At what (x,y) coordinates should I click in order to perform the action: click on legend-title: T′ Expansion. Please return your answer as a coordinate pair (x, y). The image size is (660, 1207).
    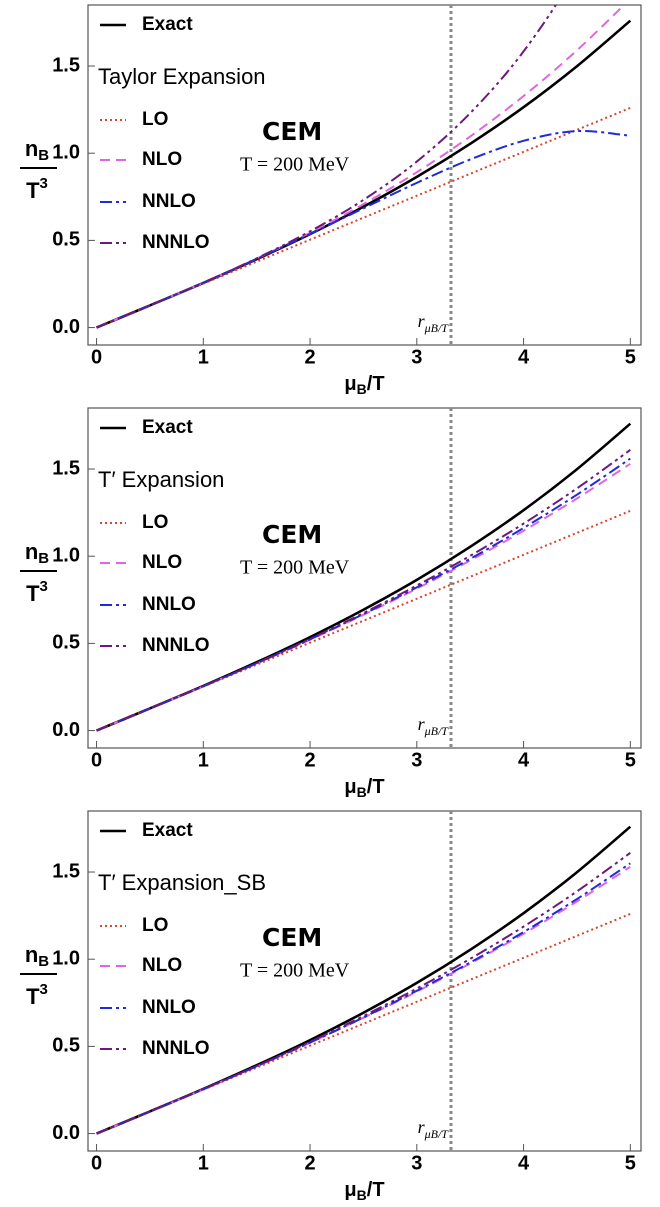
    Looking at the image, I should click on (161, 479).